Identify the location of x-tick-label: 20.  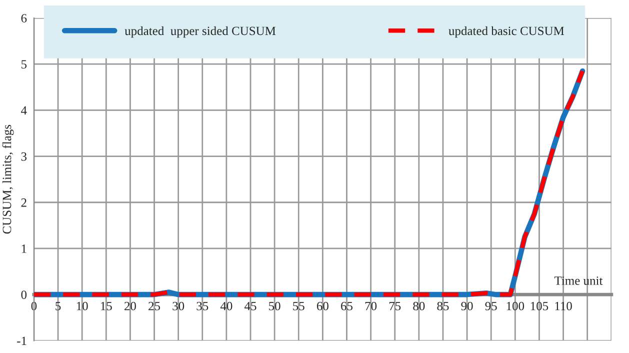
(130, 306).